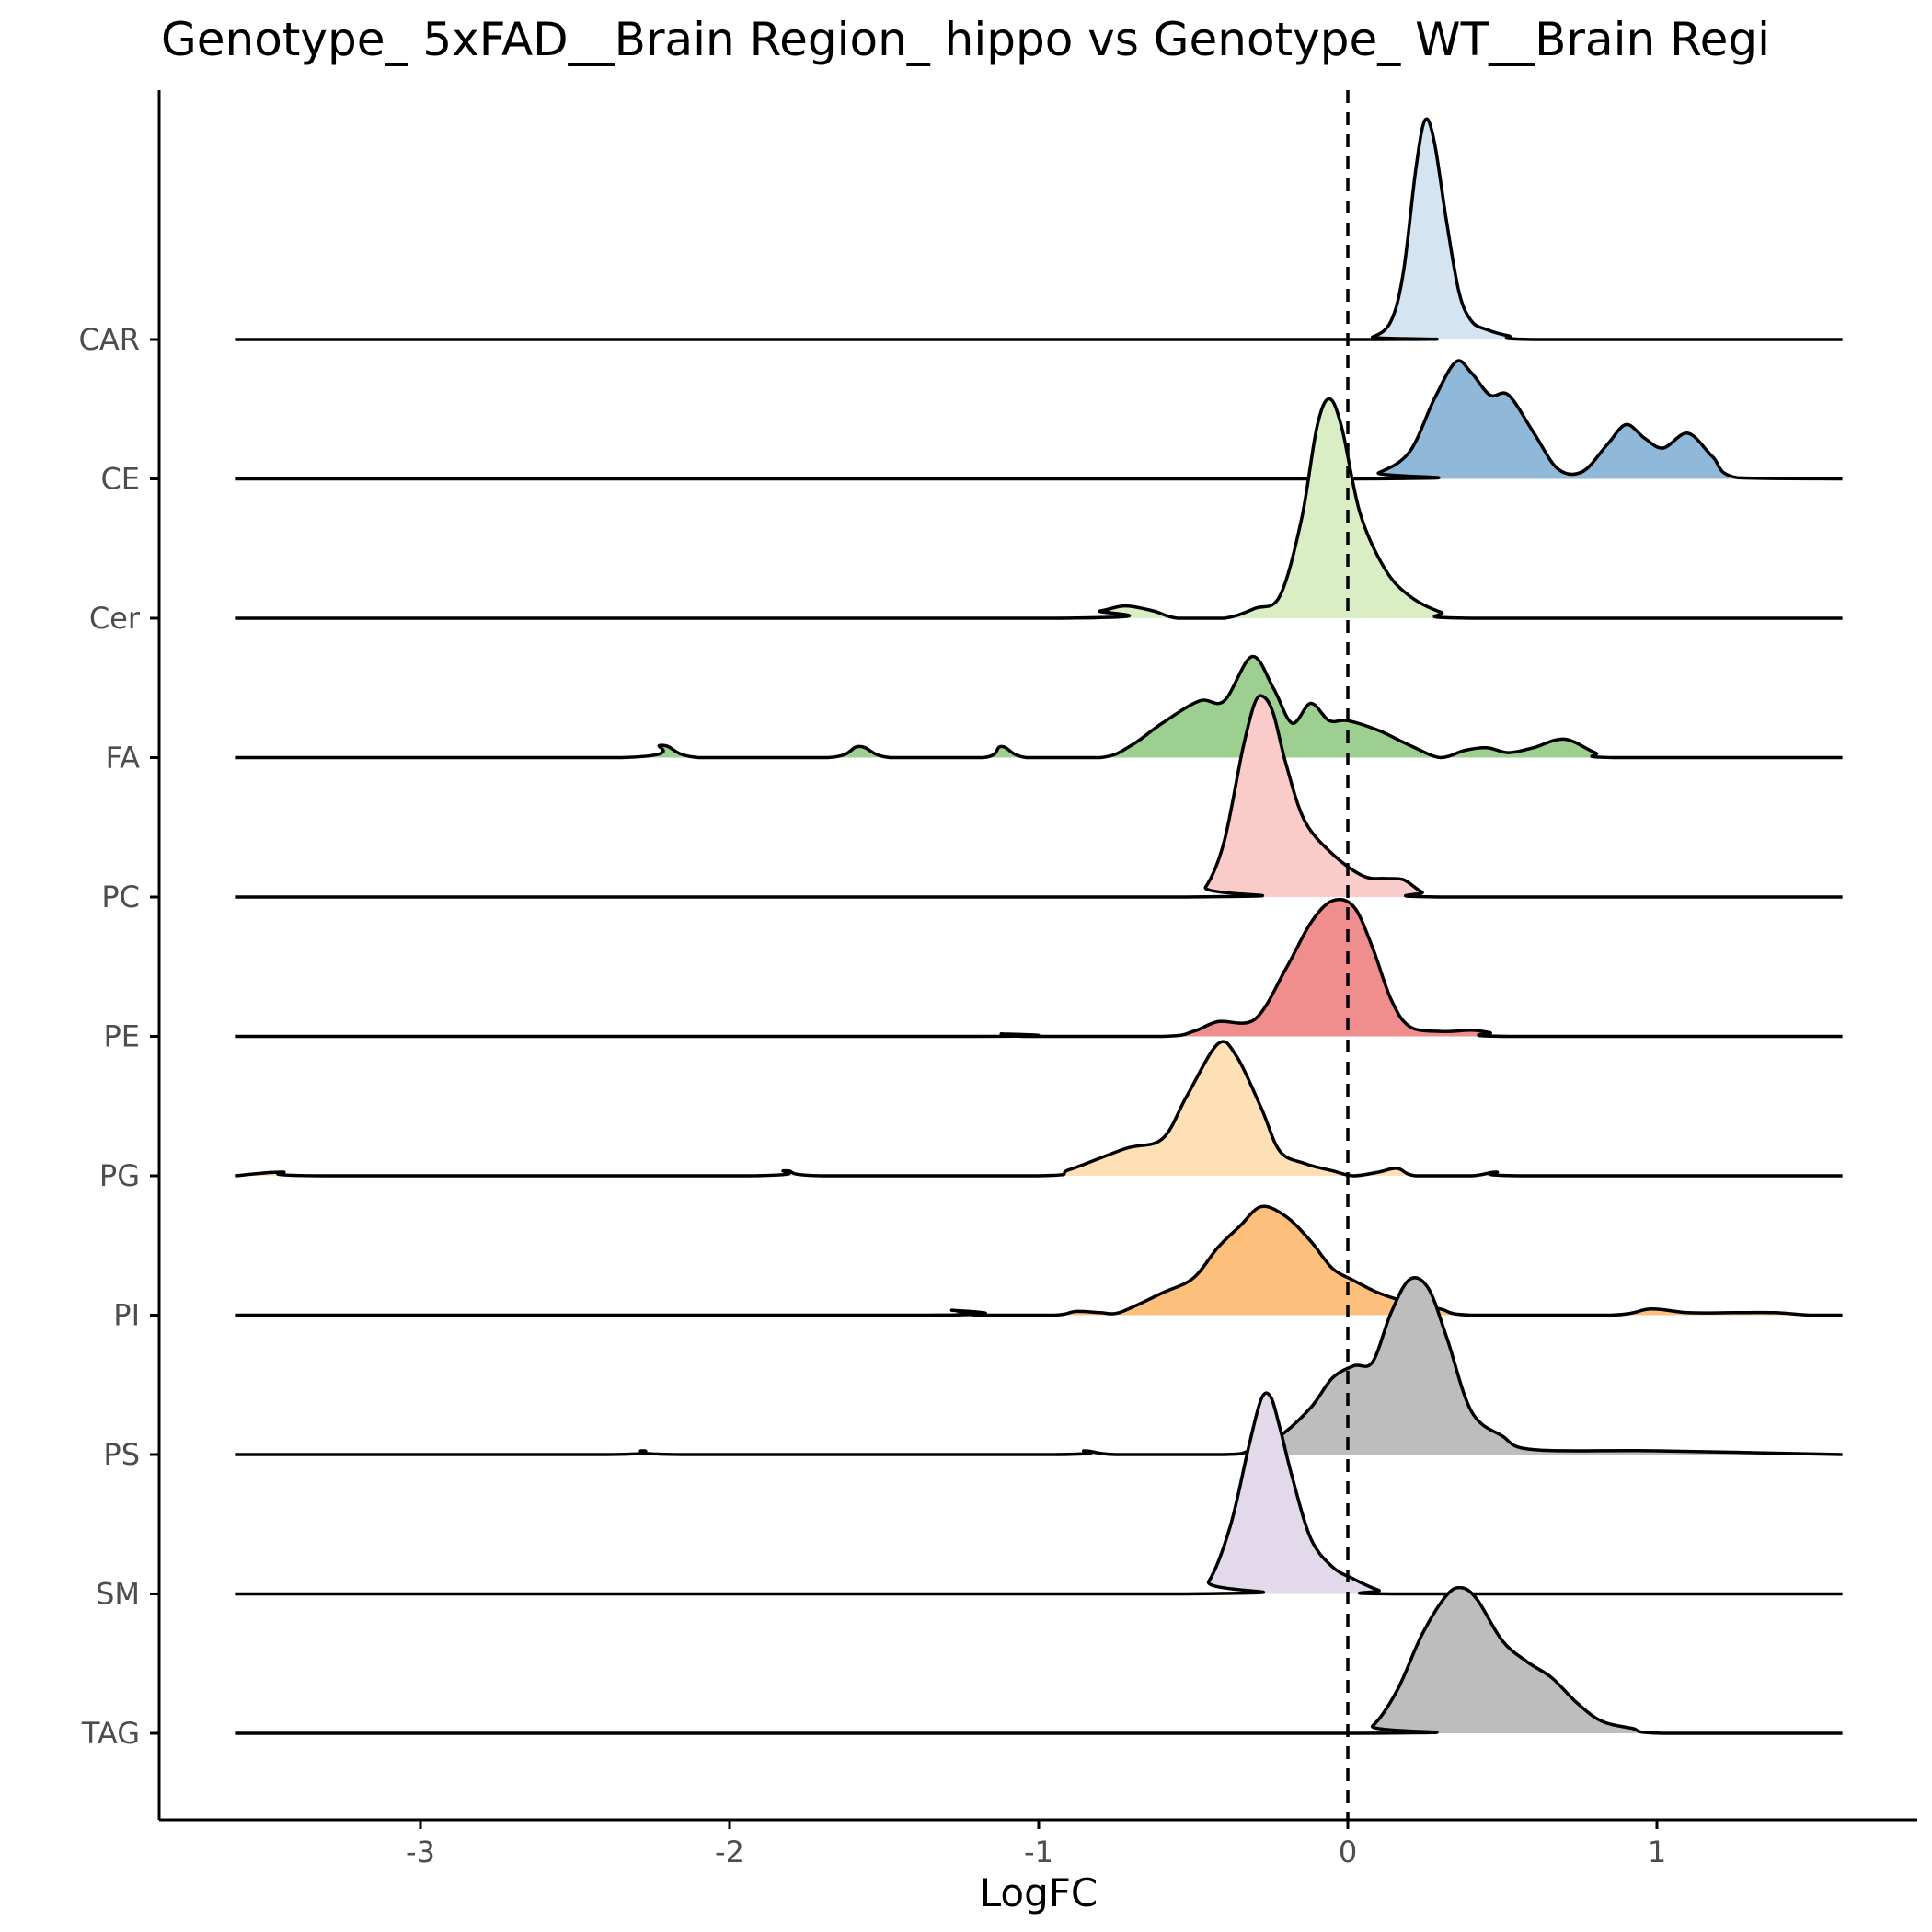  I want to click on ridge-fill-sm, so click(1039, 1493).